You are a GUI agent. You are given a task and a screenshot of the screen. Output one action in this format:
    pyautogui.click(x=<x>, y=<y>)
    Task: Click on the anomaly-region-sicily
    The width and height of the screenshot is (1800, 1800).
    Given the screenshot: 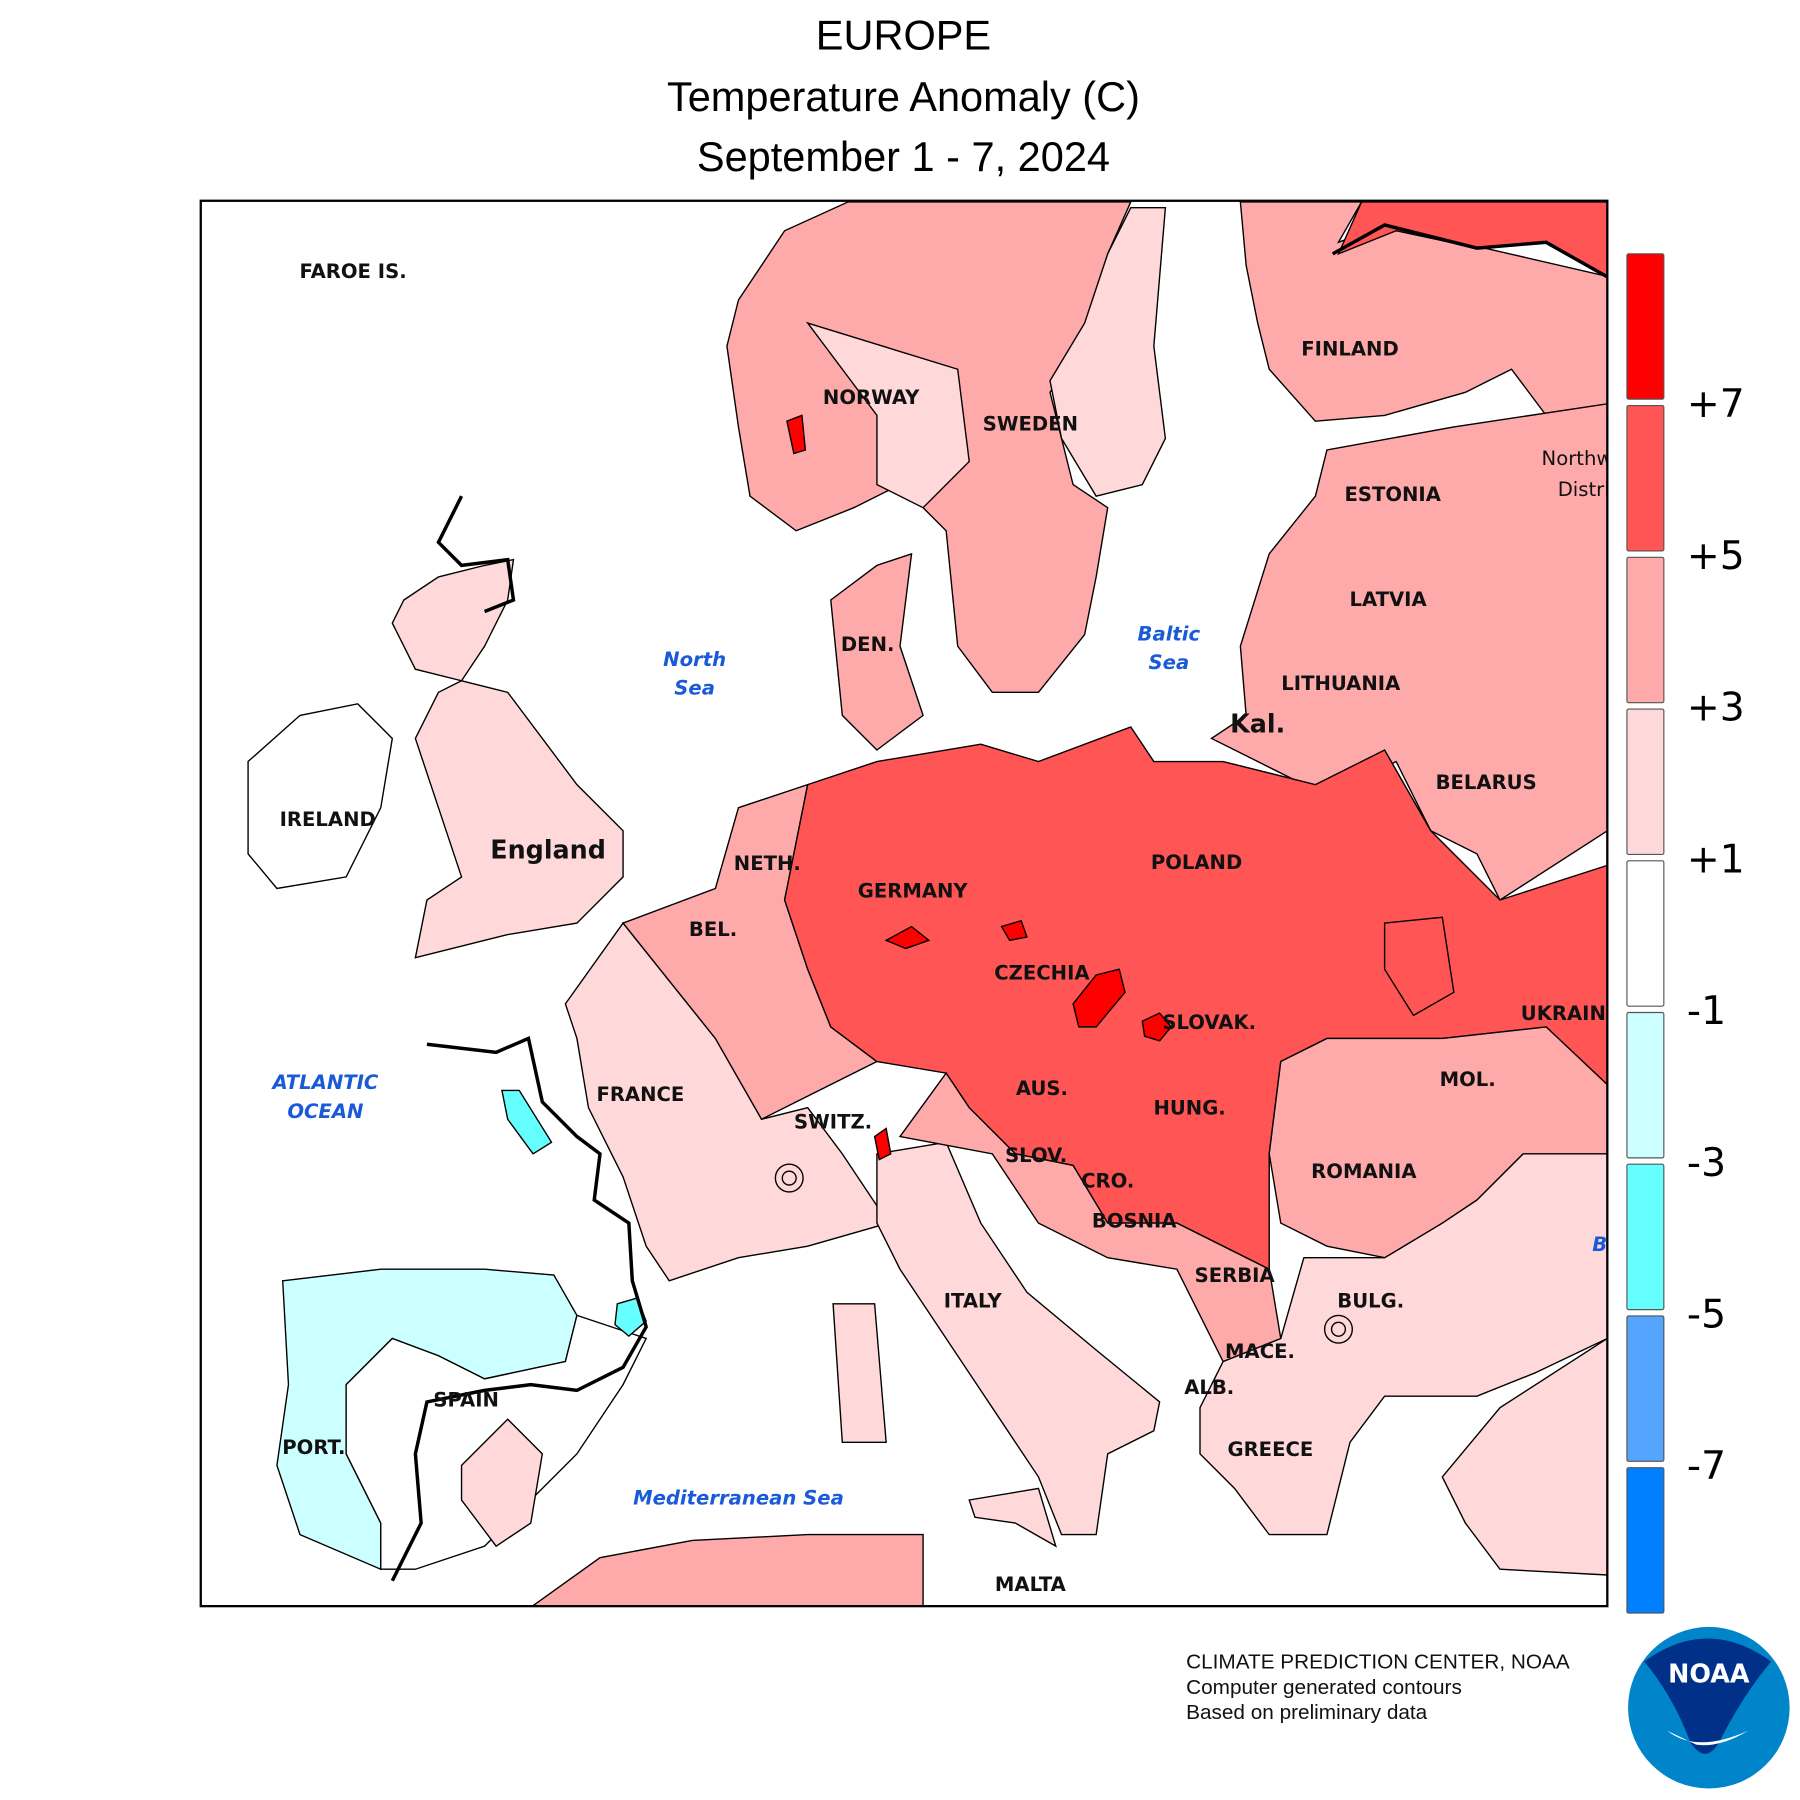 What is the action you would take?
    pyautogui.click(x=1012, y=1517)
    